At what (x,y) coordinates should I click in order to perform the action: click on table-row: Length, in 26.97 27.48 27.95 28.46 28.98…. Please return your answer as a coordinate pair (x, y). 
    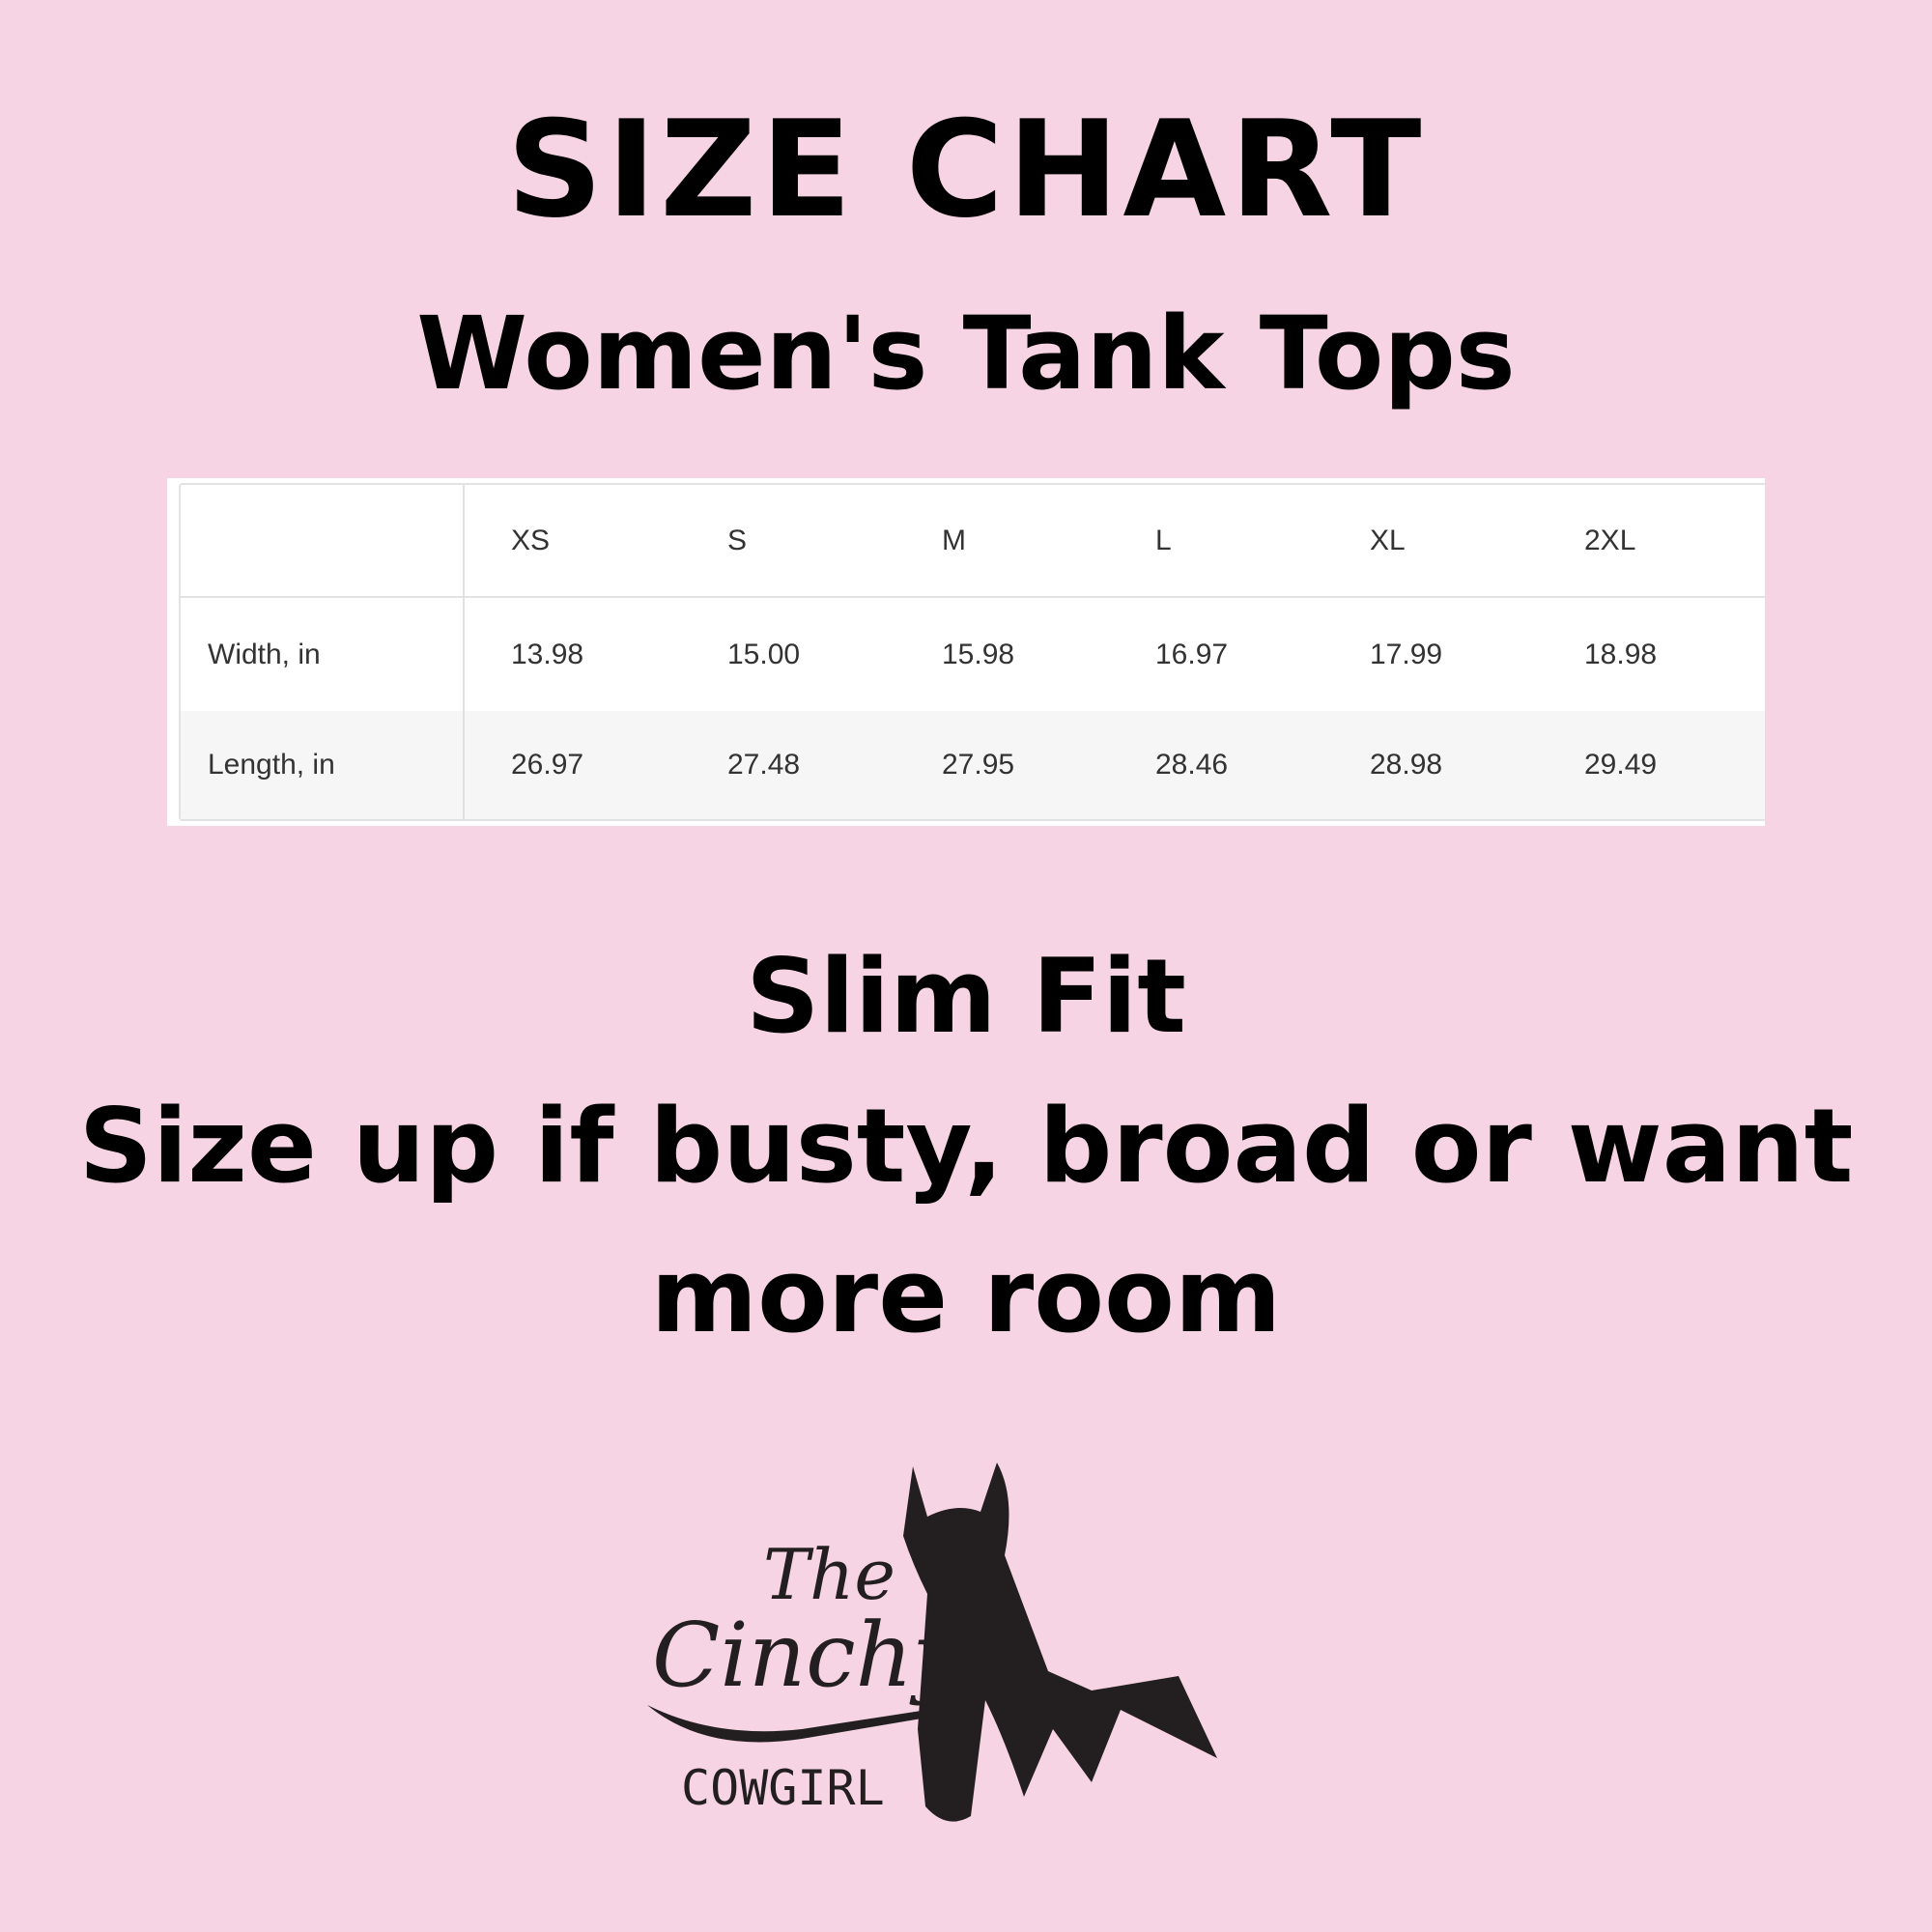
    Looking at the image, I should click on (973, 765).